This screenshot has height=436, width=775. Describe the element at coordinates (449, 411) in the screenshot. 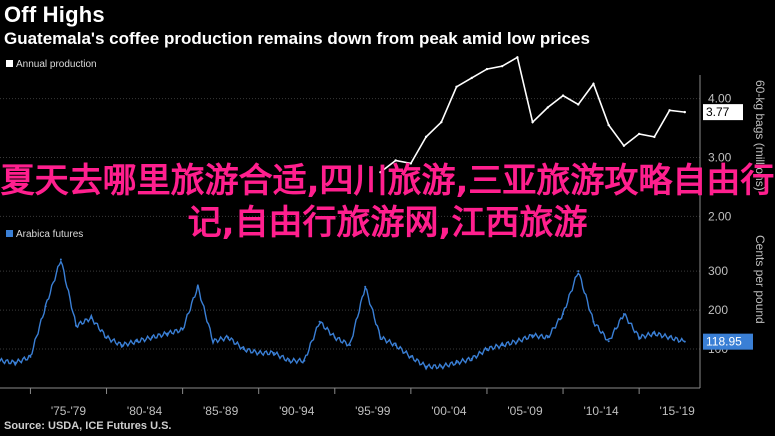

I see `x-tick-label: '00-'04` at that location.